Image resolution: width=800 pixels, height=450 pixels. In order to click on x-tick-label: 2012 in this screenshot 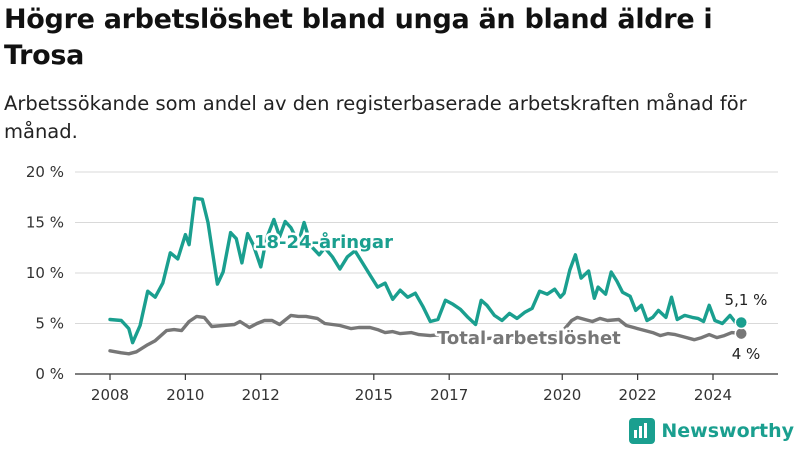, I will do `click(261, 395)`.